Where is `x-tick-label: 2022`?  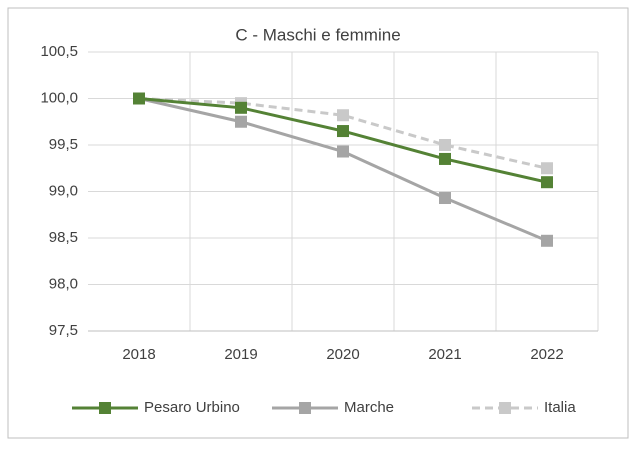
x-tick-label: 2022 is located at coordinates (546, 354).